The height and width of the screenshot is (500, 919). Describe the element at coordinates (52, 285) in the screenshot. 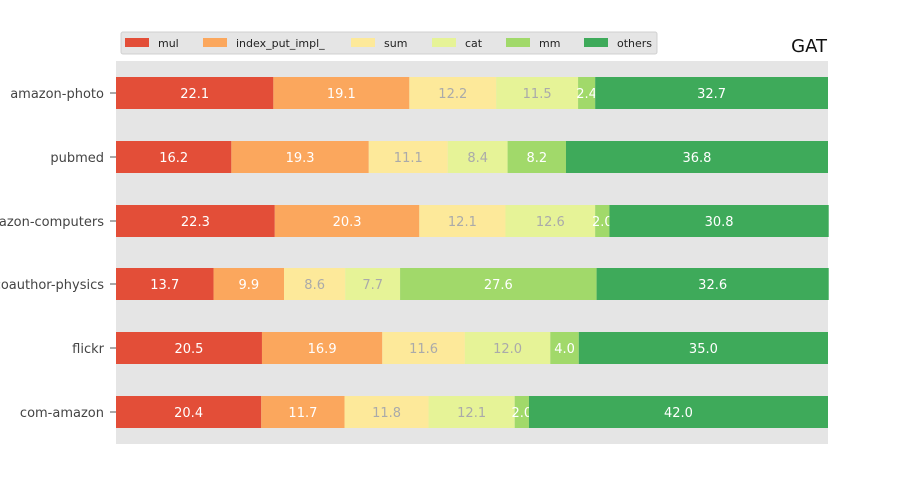

I see `y-tick-label: coauthor-physics` at that location.